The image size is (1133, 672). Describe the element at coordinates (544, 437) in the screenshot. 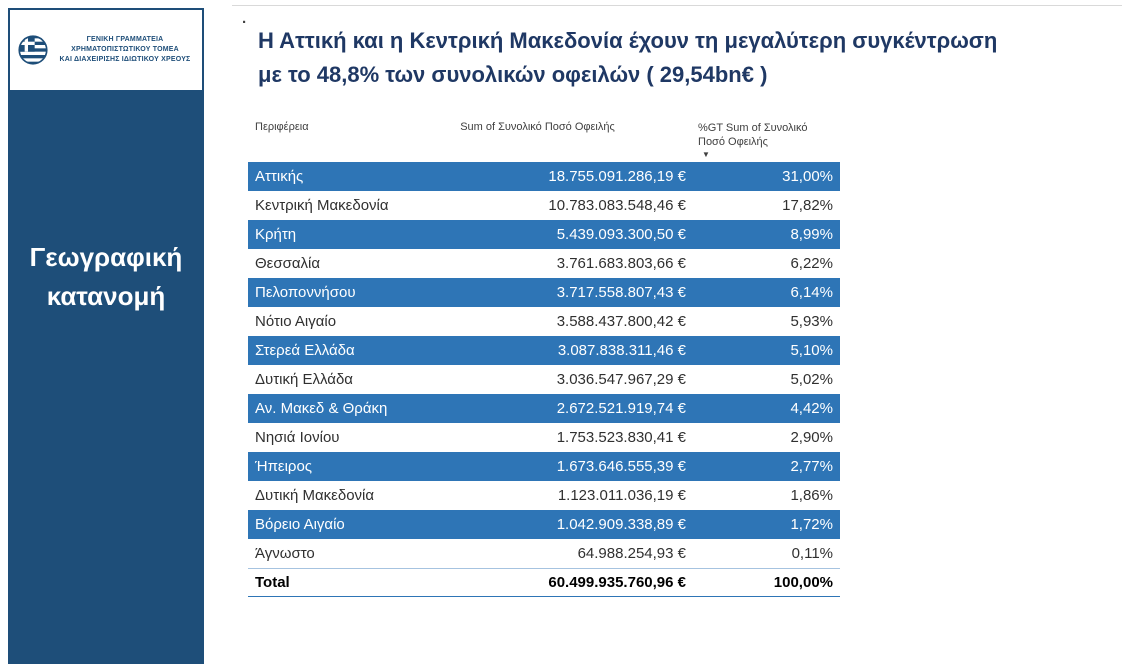

I see `table-row: Νησιά Ιονίου 1.753.523.830,41 € 2,90%` at that location.